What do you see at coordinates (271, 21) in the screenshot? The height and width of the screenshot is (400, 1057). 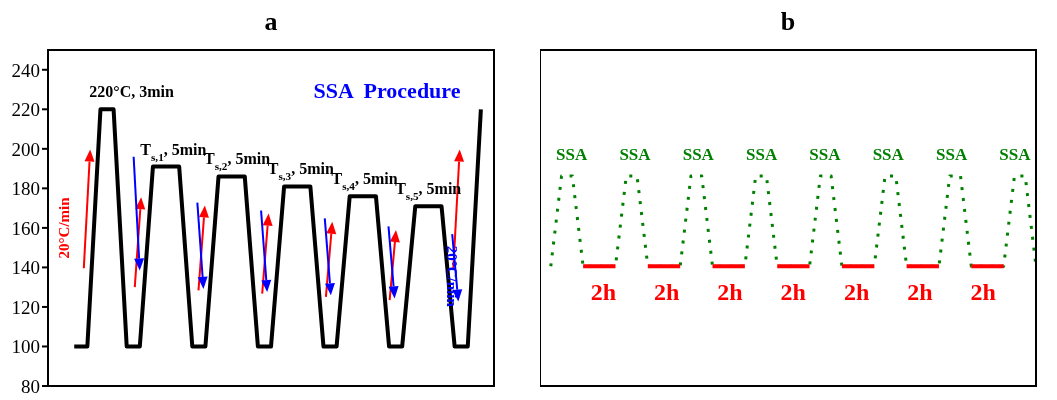 I see `chart-title: a` at bounding box center [271, 21].